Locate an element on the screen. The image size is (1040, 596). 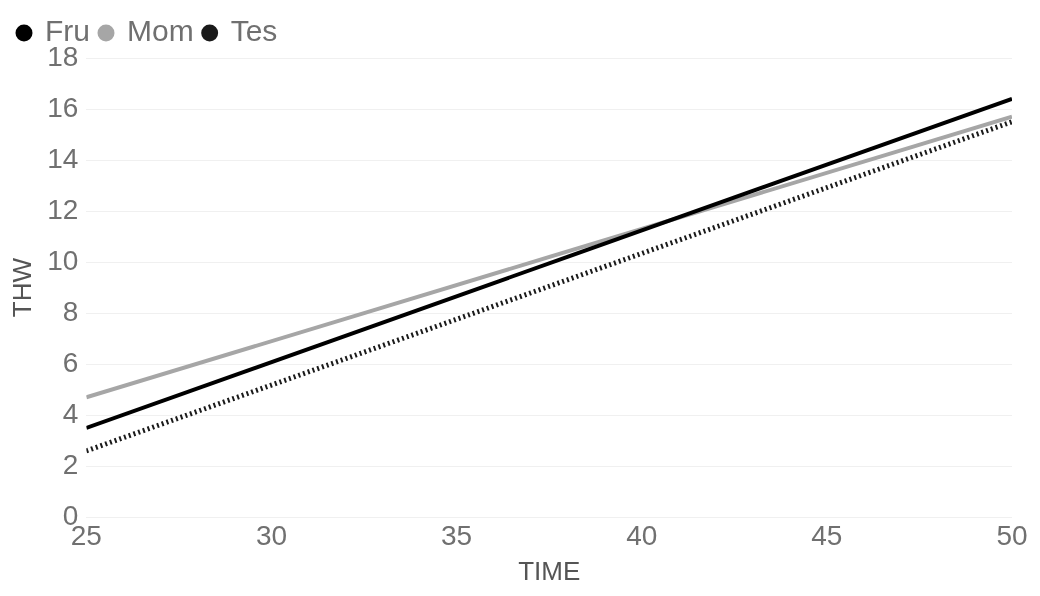
legend-label: Mom is located at coordinates (160, 31).